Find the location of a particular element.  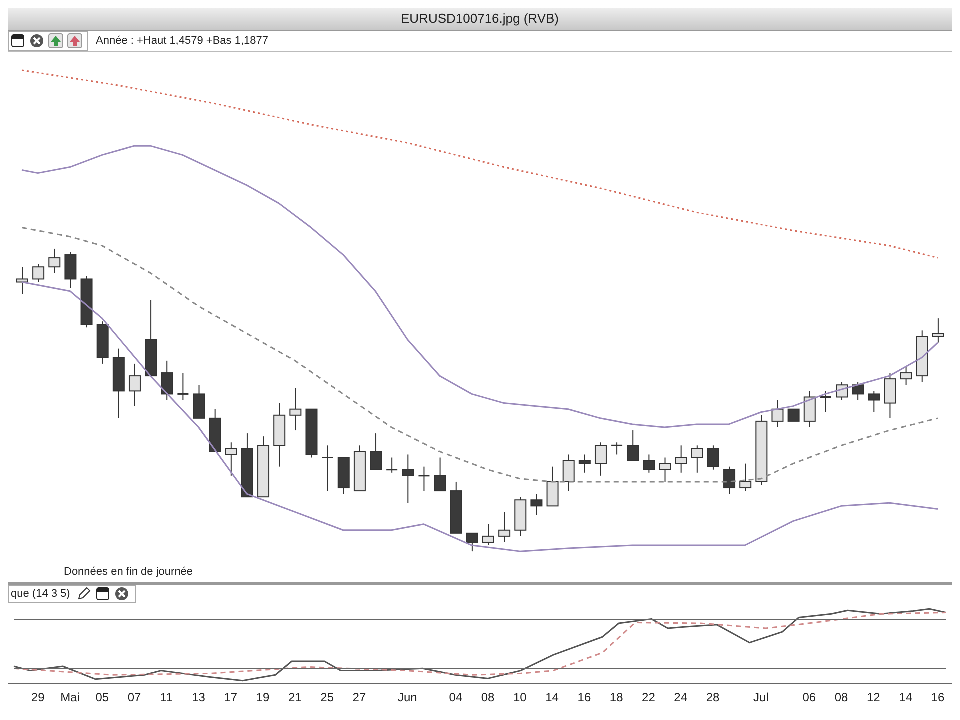

x-tick-label: Jun is located at coordinates (408, 697).